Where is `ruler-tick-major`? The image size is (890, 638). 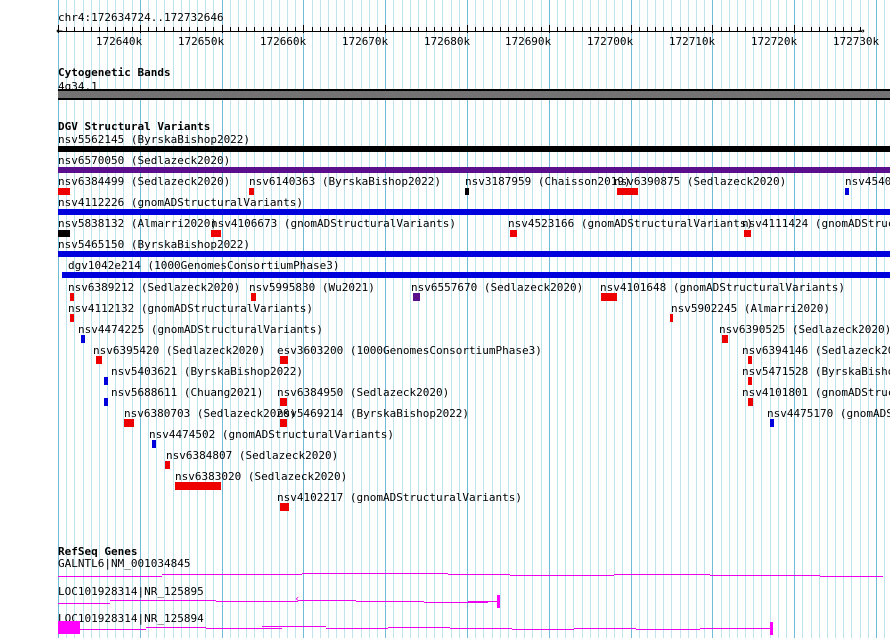 ruler-tick-major is located at coordinates (467, 29).